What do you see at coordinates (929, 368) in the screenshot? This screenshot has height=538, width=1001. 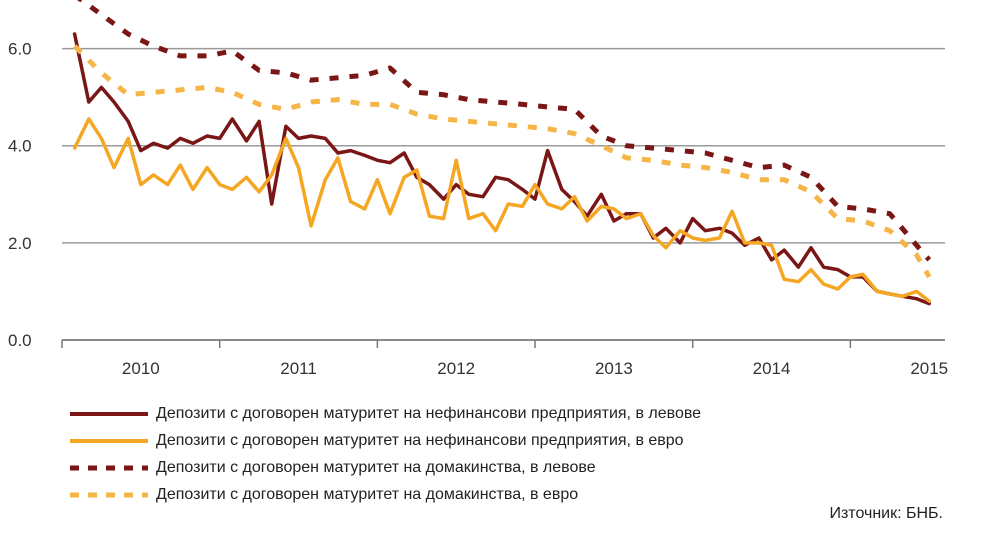 I see `x-tick-label: 2015` at bounding box center [929, 368].